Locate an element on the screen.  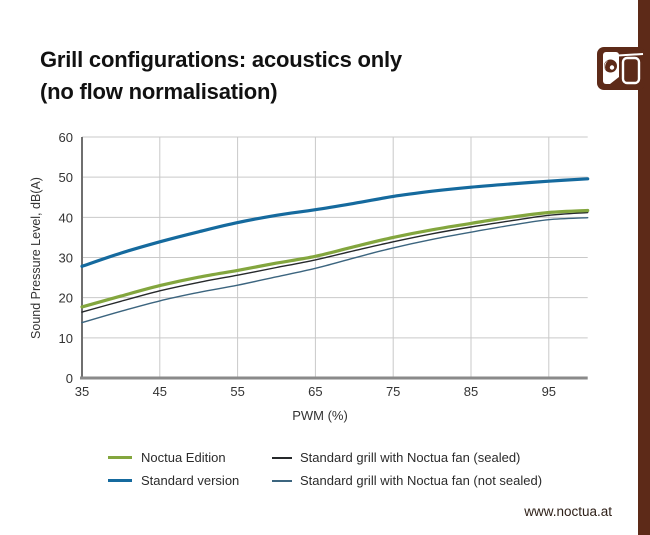
website-url: www.noctua.at is located at coordinates (568, 511).